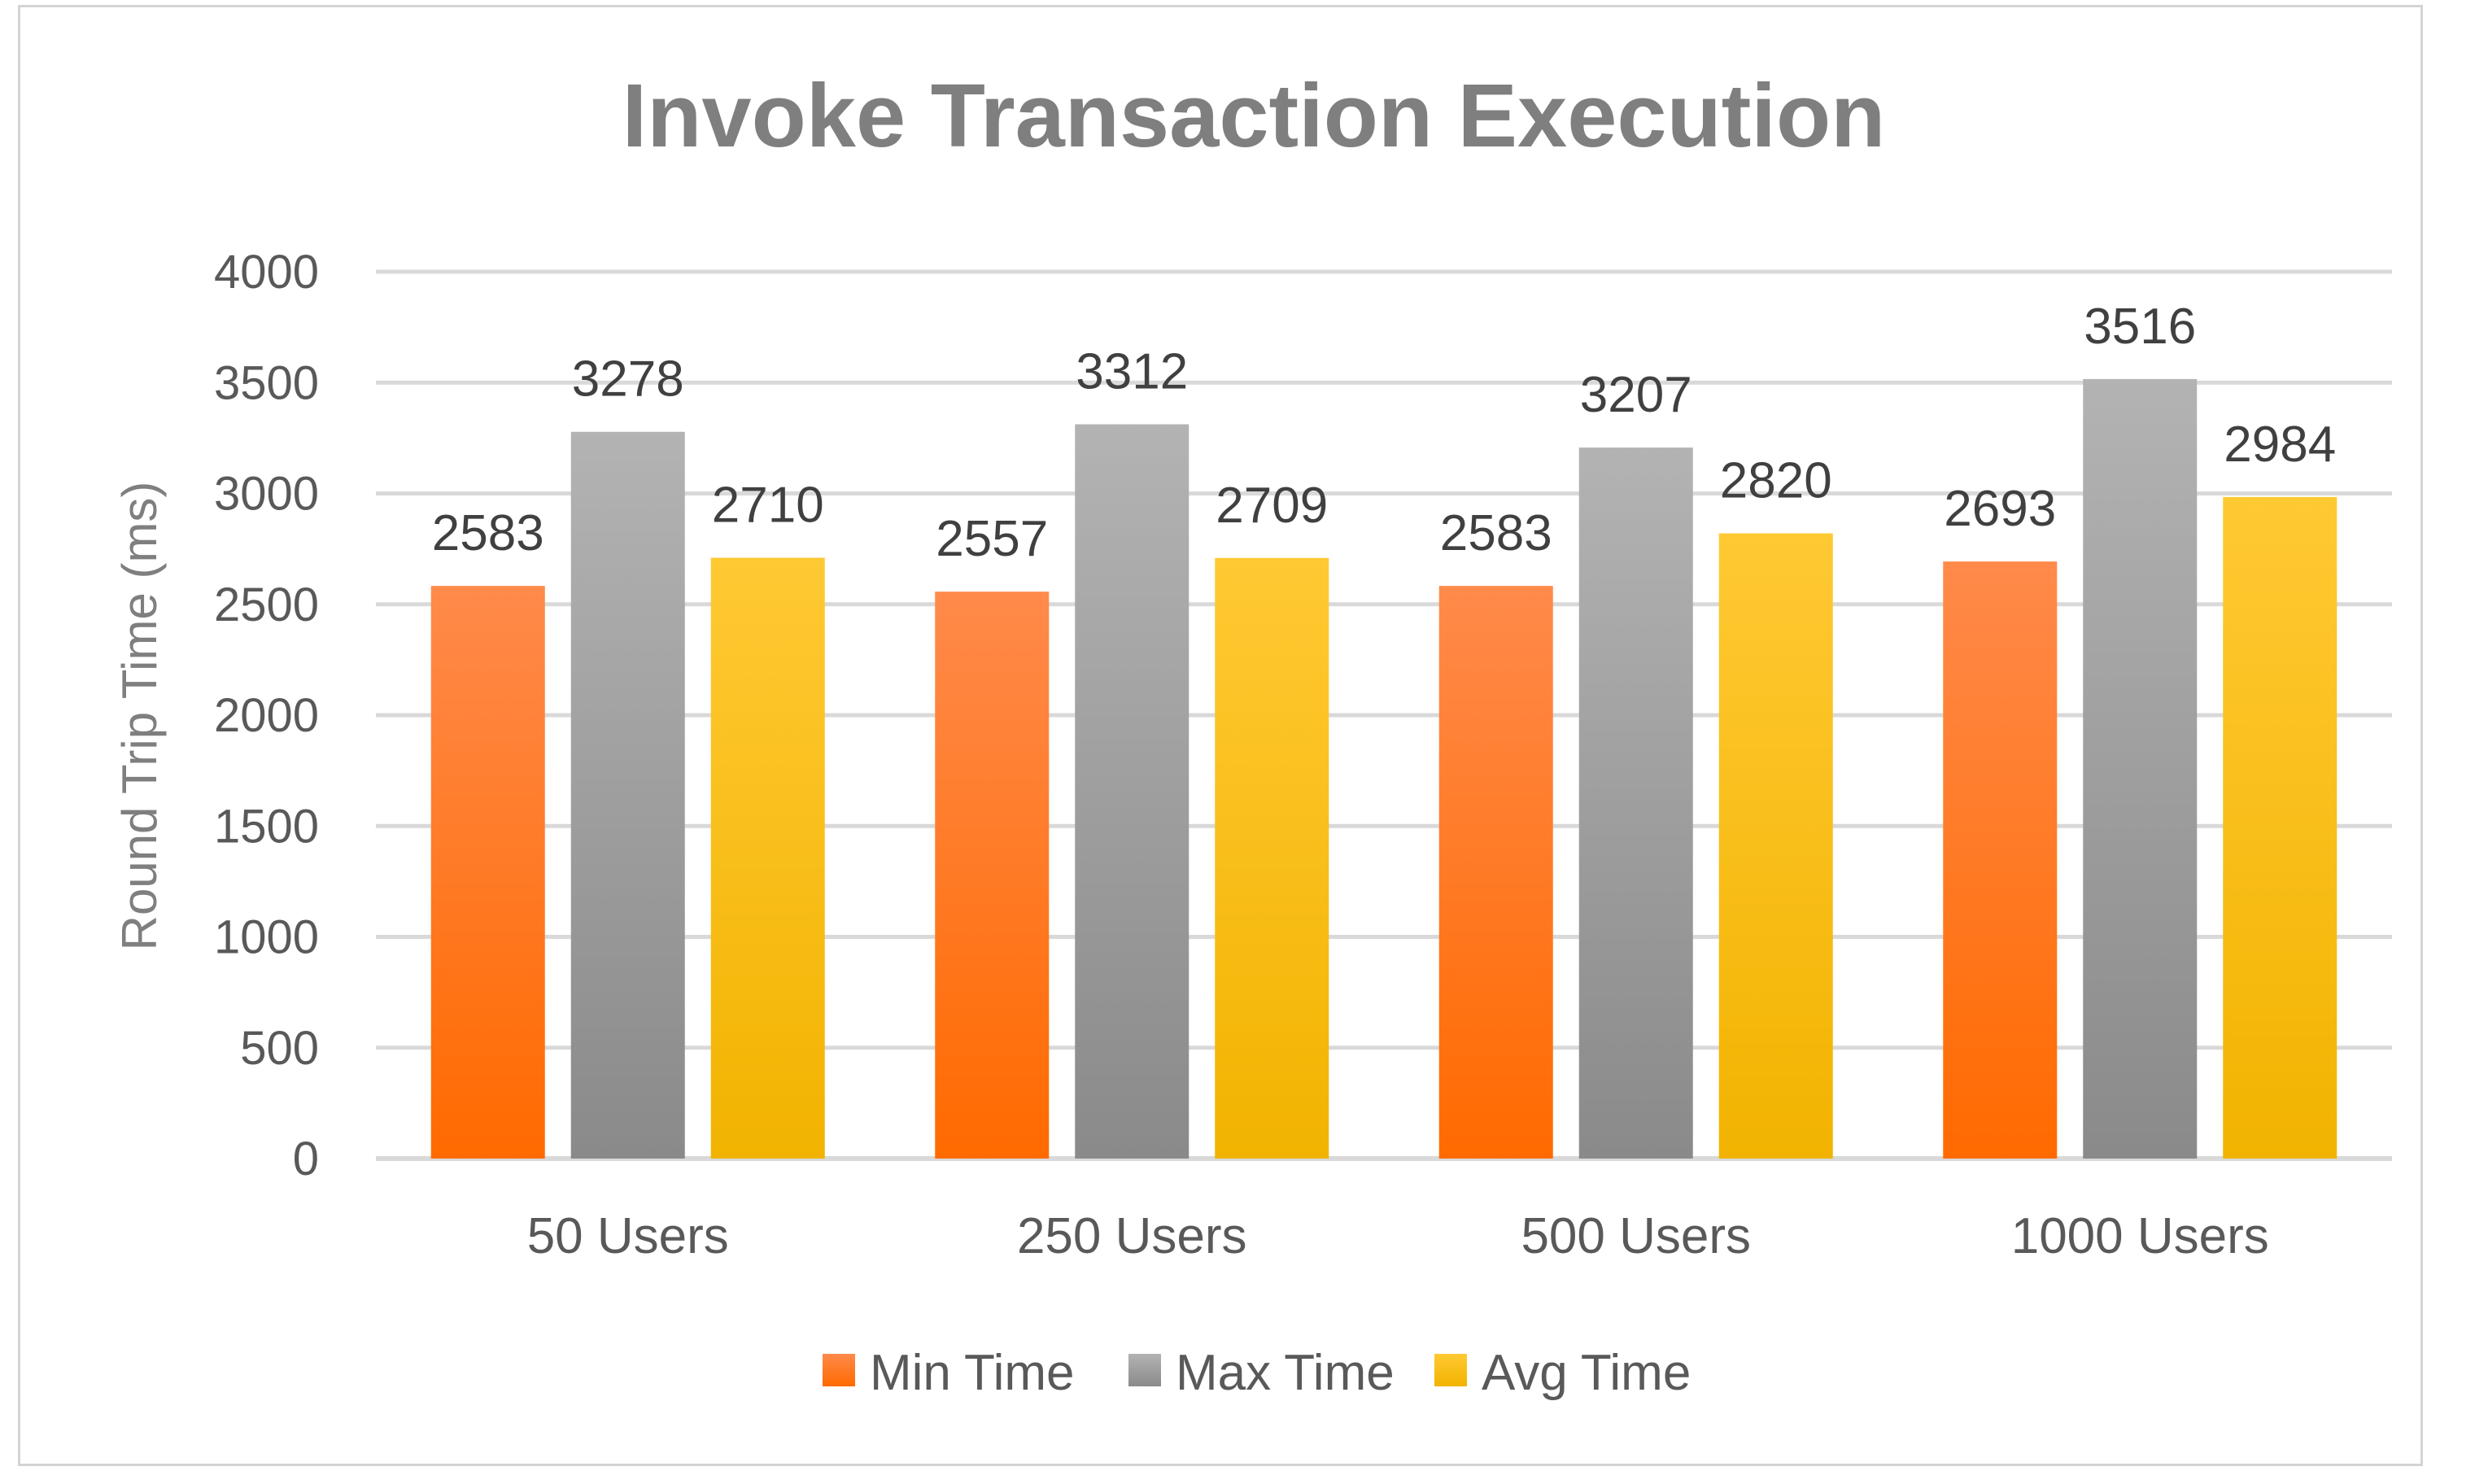 This screenshot has height=1484, width=2475. Describe the element at coordinates (972, 1373) in the screenshot. I see `legend-label: Min Time` at that location.